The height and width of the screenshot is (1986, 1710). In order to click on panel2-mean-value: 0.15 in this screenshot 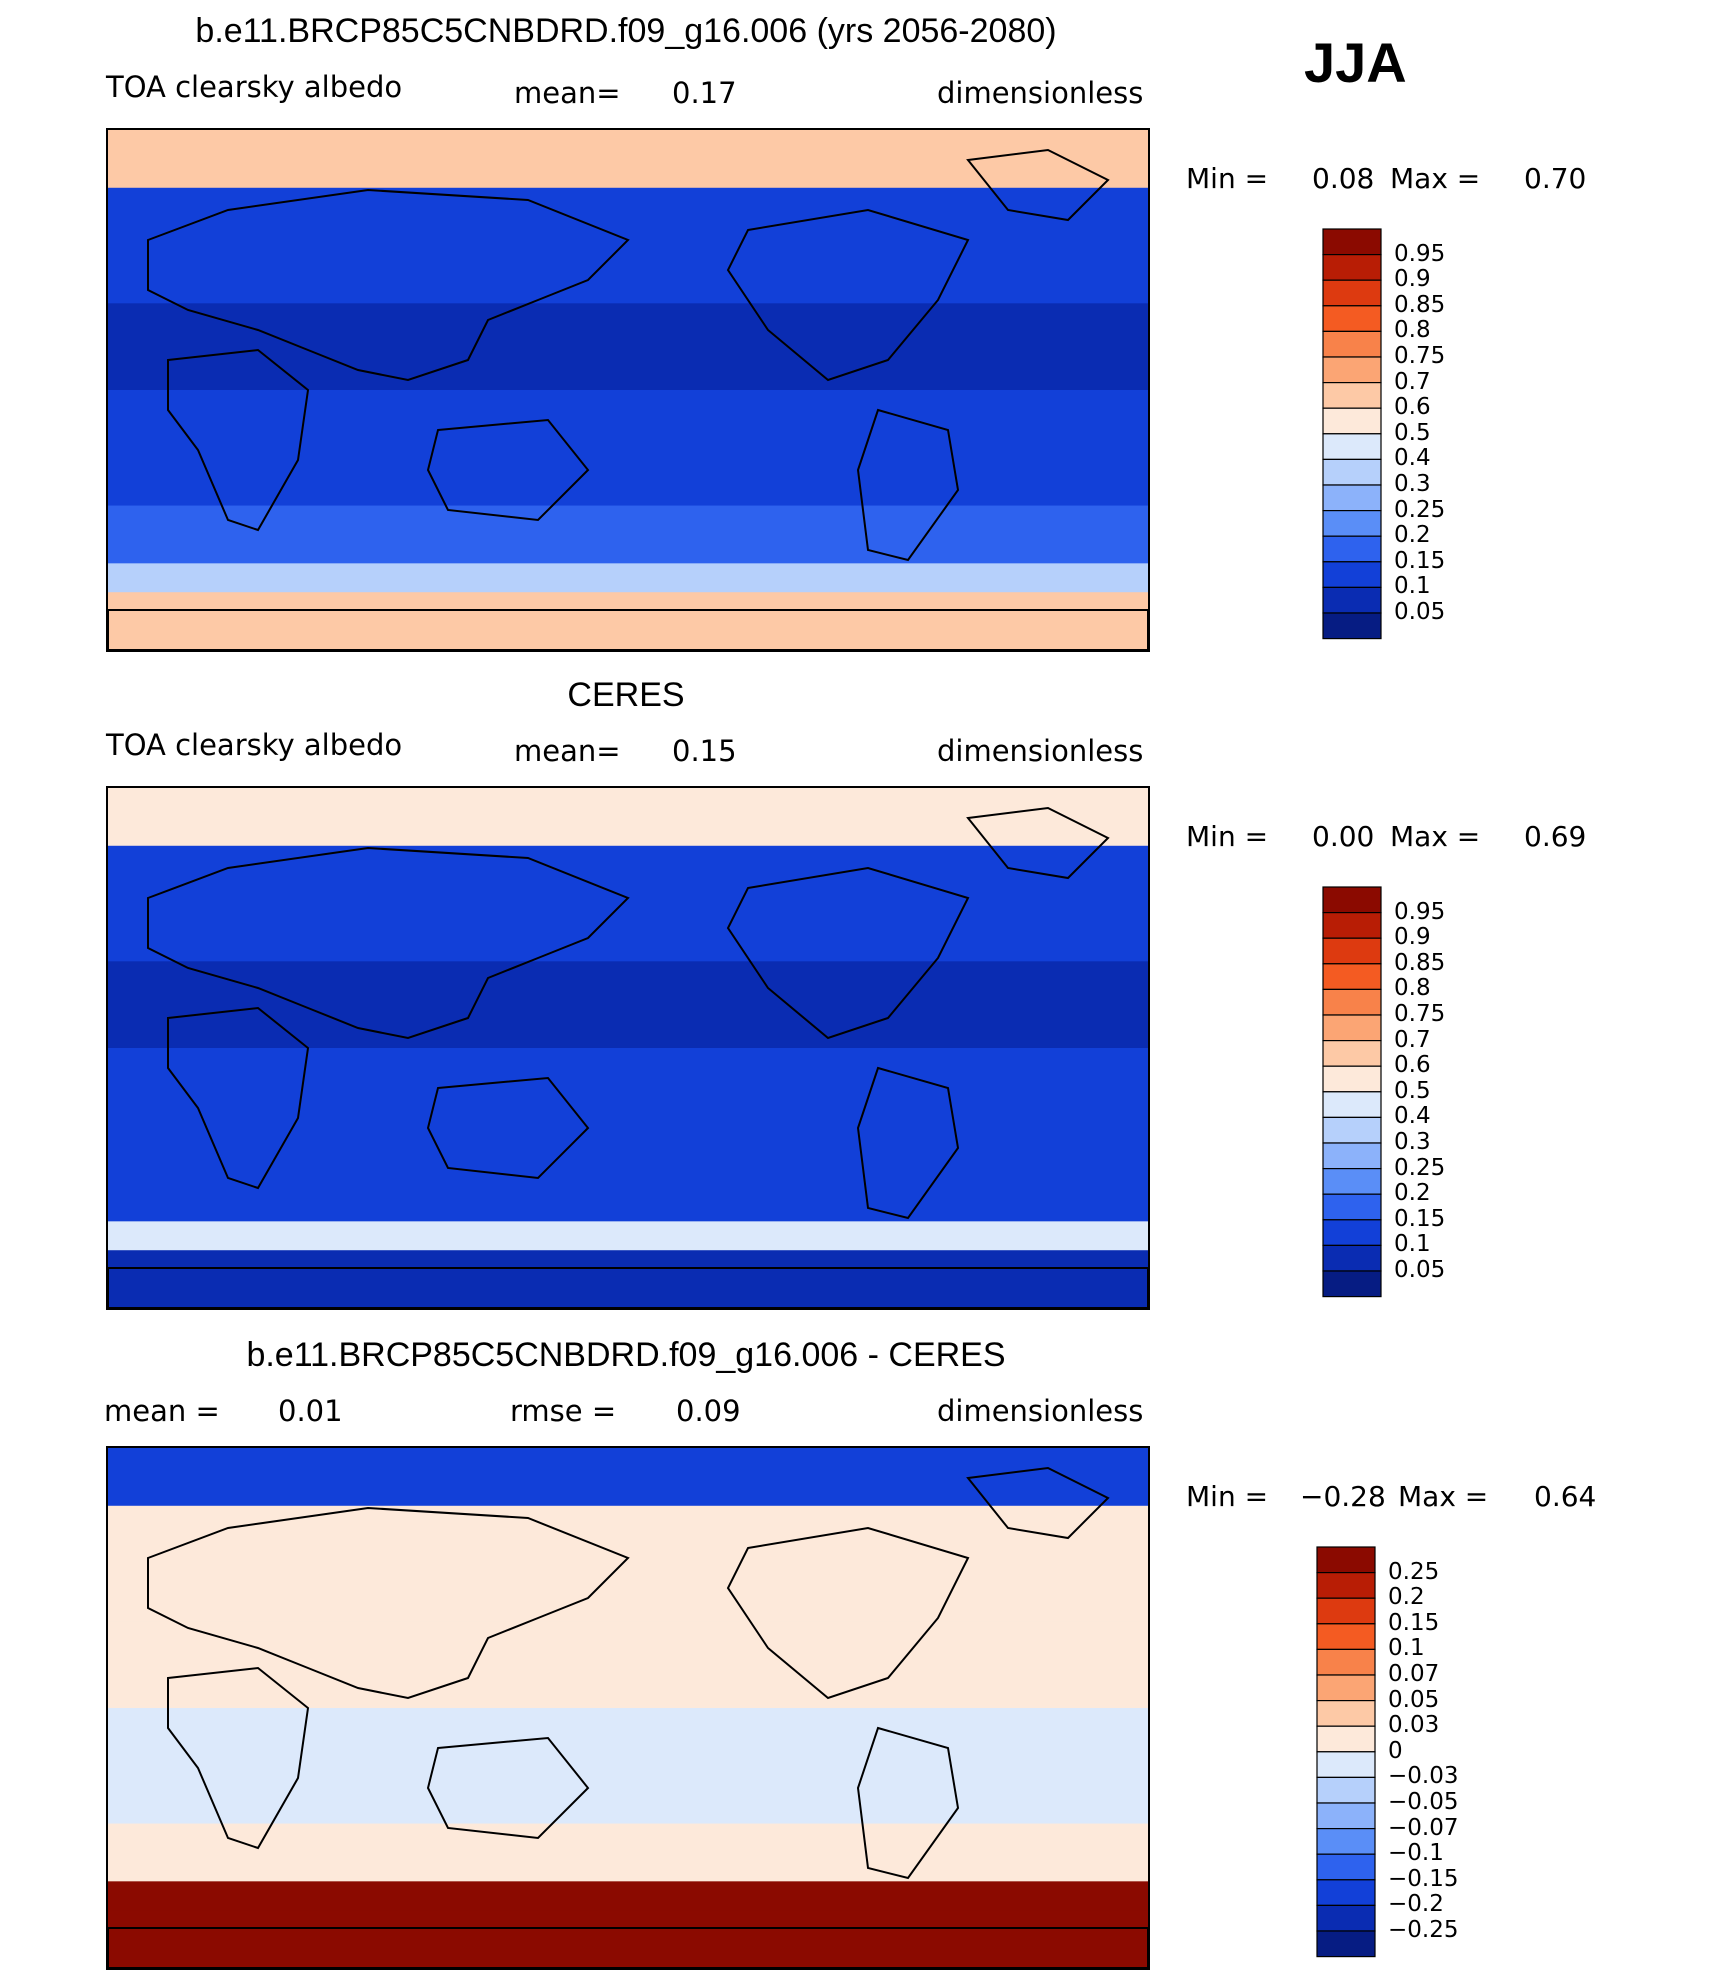, I will do `click(704, 751)`.